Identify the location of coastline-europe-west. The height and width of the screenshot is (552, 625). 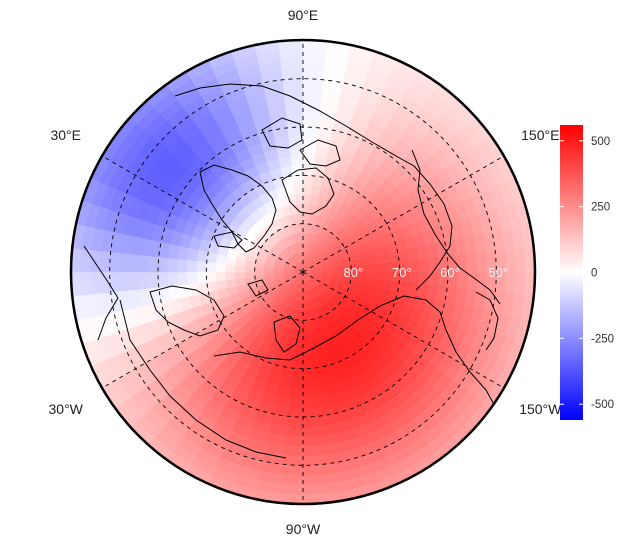
(101, 293).